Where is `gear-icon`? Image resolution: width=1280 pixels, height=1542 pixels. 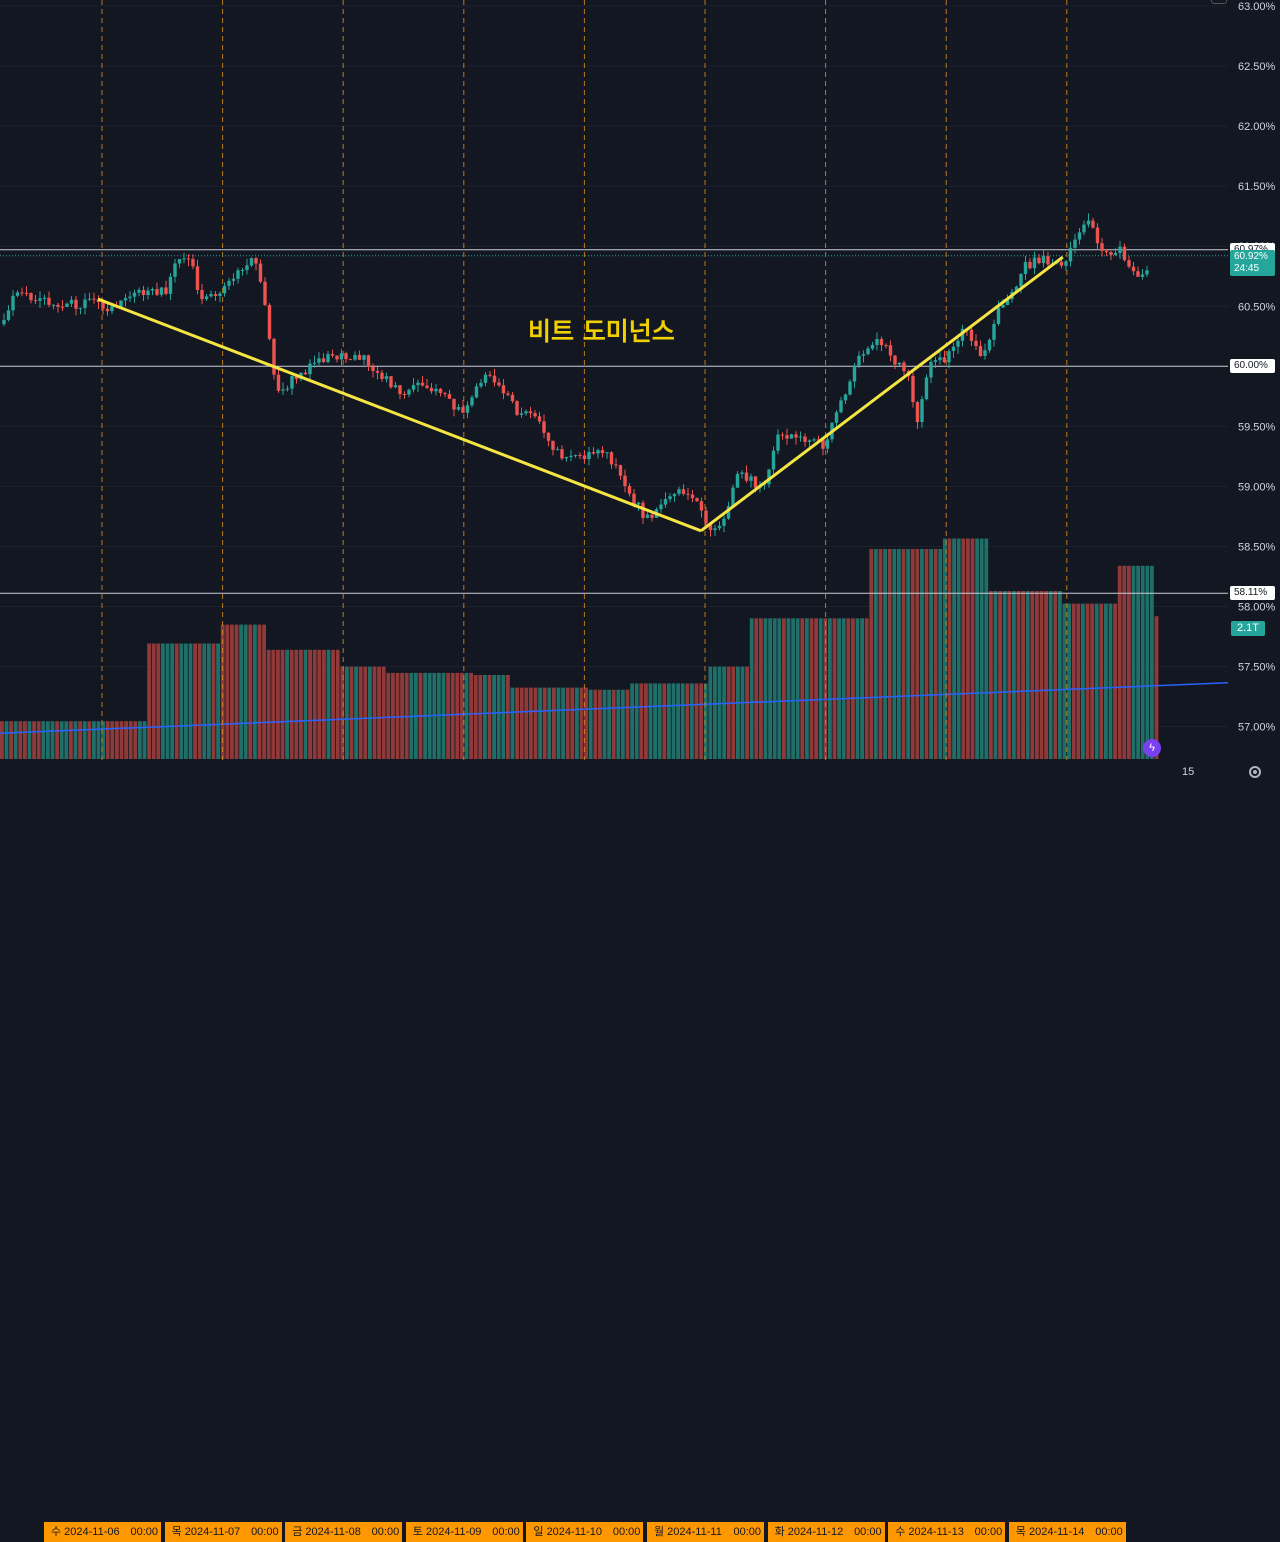
gear-icon is located at coordinates (1255, 772).